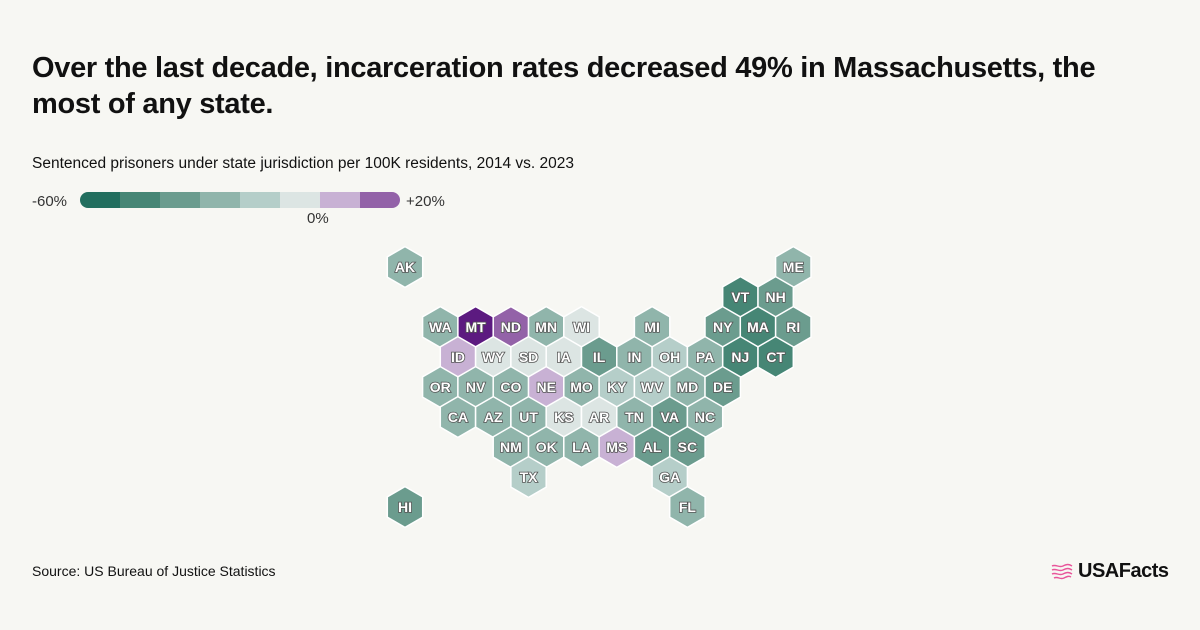  I want to click on legend-min-label: -60%, so click(50, 201).